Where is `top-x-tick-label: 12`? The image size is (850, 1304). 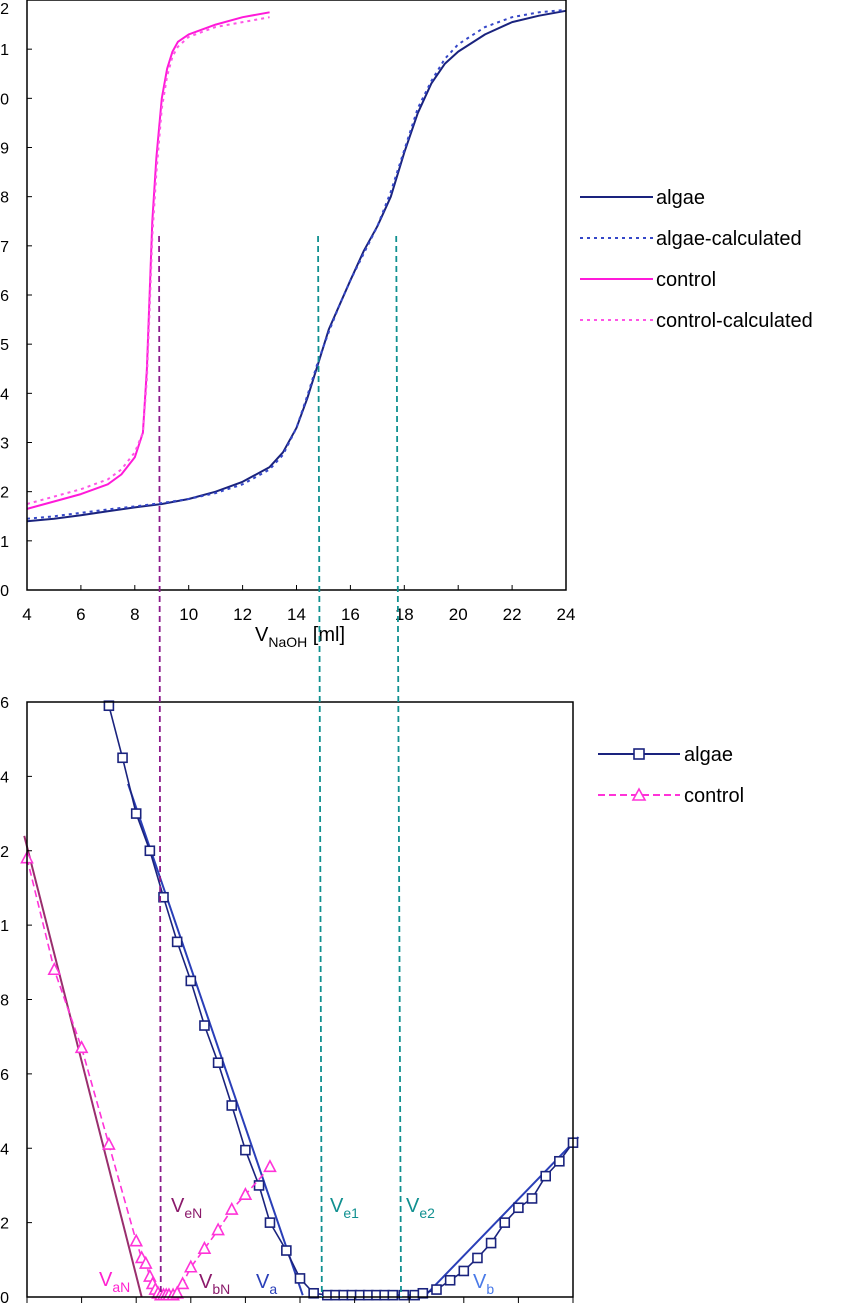 top-x-tick-label: 12 is located at coordinates (242, 614).